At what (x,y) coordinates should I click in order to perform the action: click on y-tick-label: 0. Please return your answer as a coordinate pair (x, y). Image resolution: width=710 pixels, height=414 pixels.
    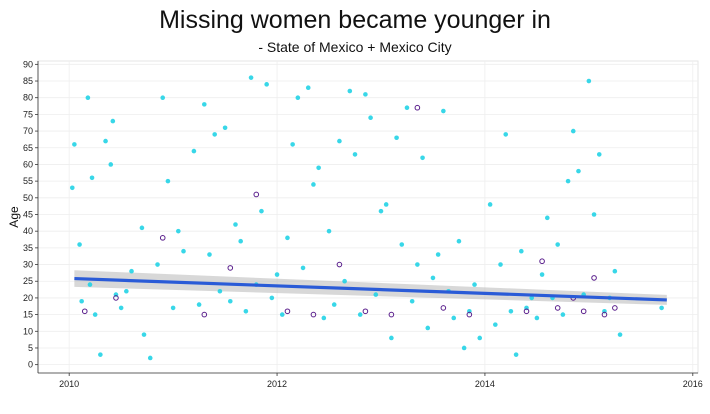
    Looking at the image, I should click on (30, 365).